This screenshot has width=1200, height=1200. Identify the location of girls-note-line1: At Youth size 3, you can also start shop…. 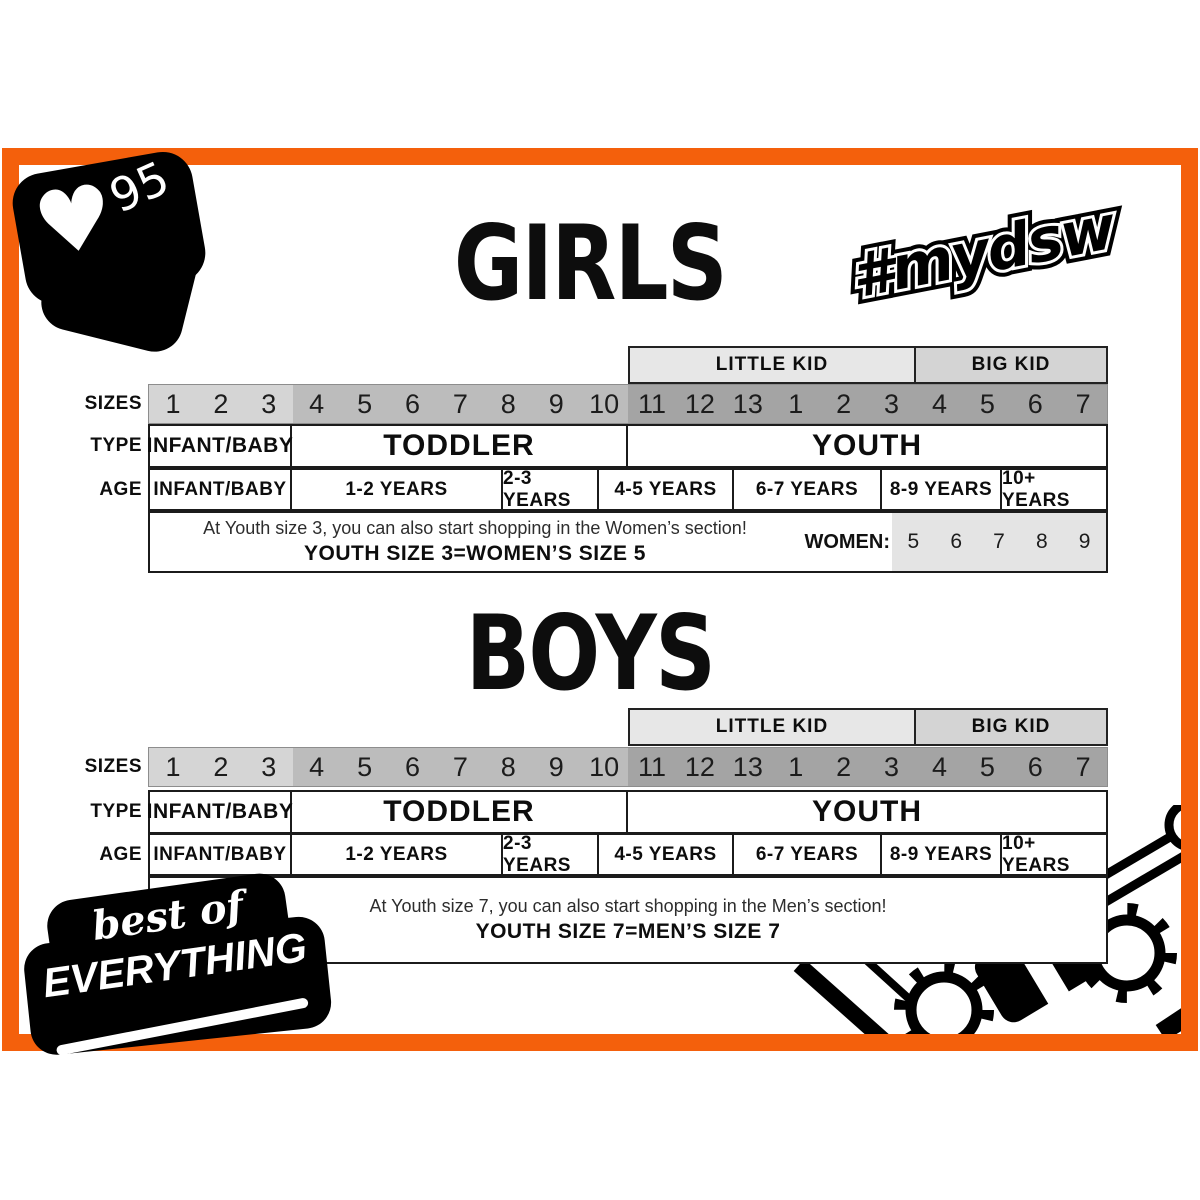
(475, 528).